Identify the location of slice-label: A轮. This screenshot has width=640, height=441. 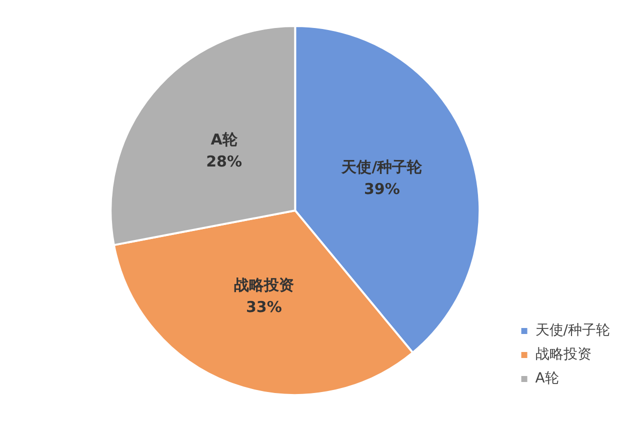
(224, 139).